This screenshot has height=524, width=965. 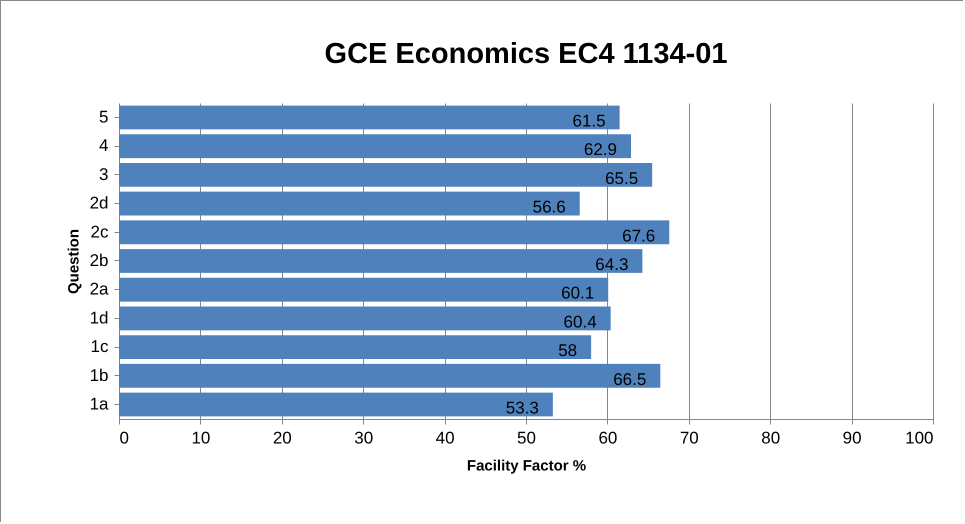 What do you see at coordinates (103, 116) in the screenshot?
I see `y-tick-label: 5` at bounding box center [103, 116].